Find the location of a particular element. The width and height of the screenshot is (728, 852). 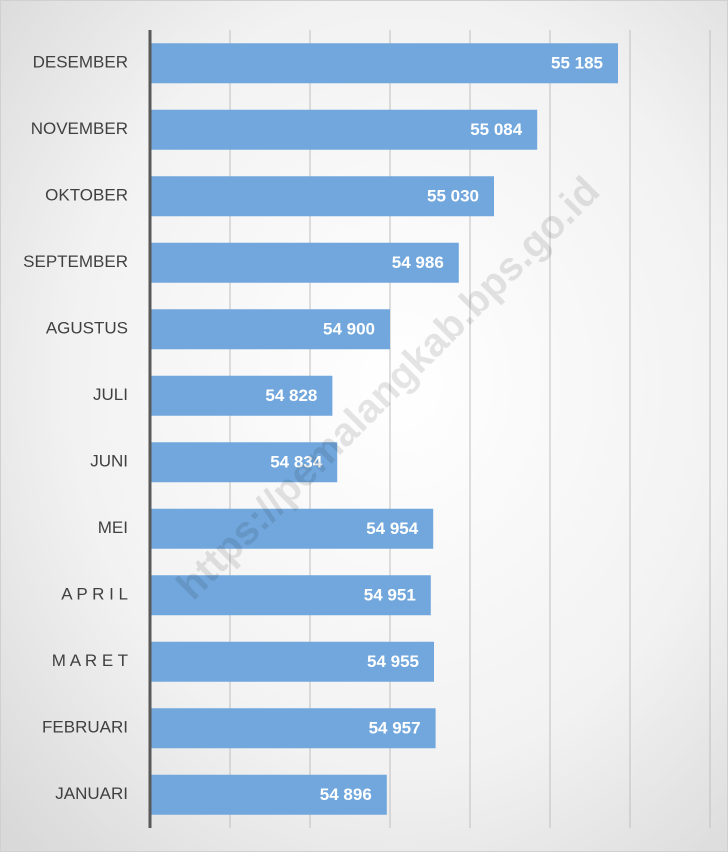

value-label: 54 986 is located at coordinates (418, 262).